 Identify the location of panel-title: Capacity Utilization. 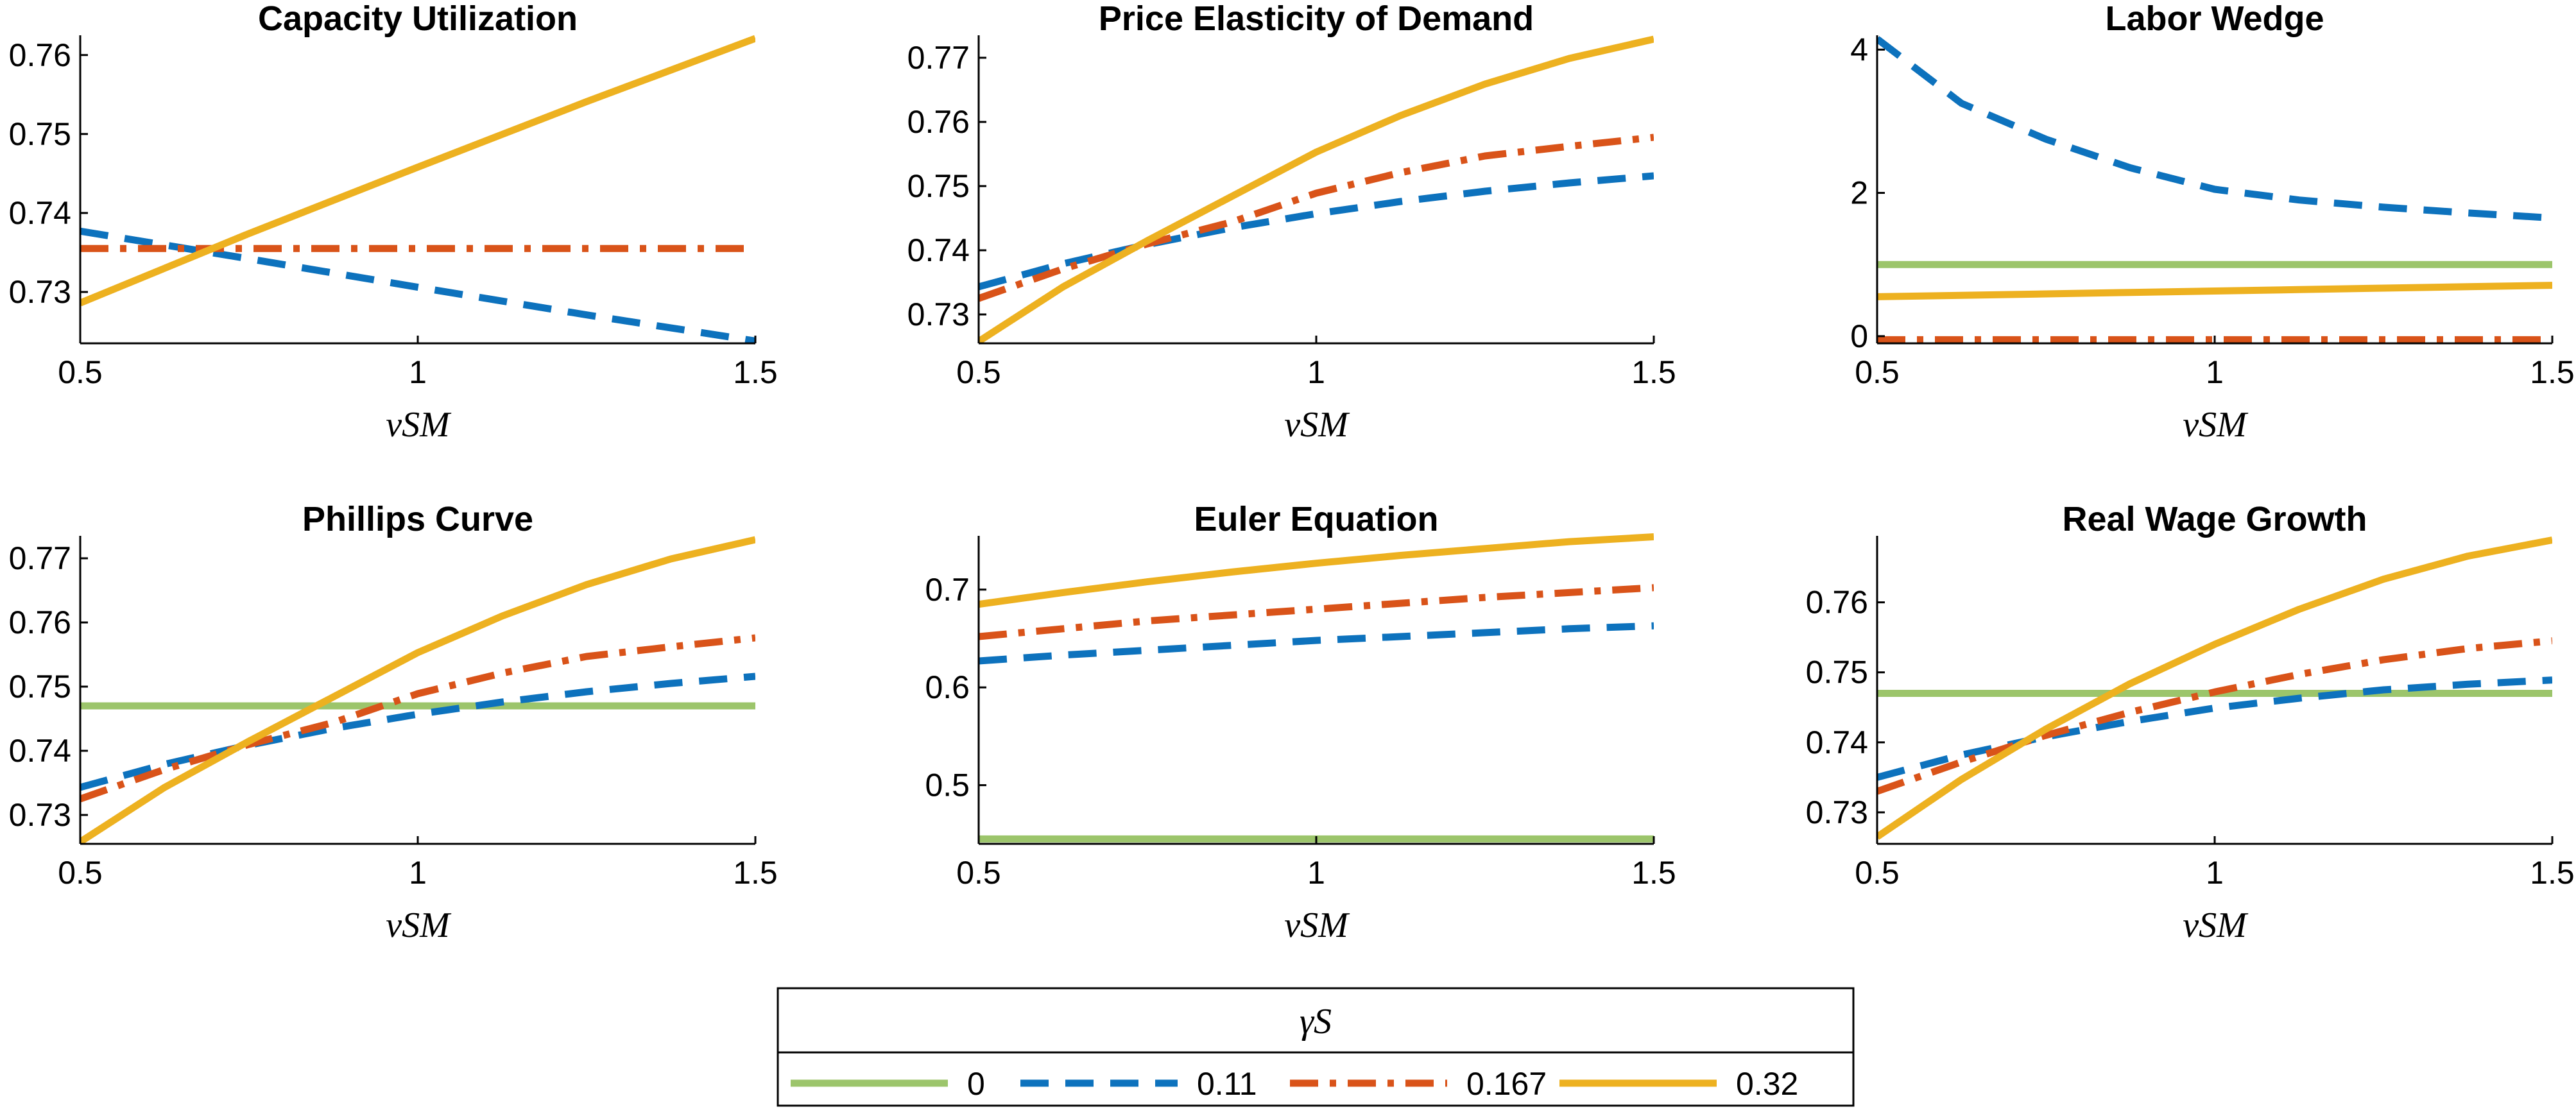
(418, 19).